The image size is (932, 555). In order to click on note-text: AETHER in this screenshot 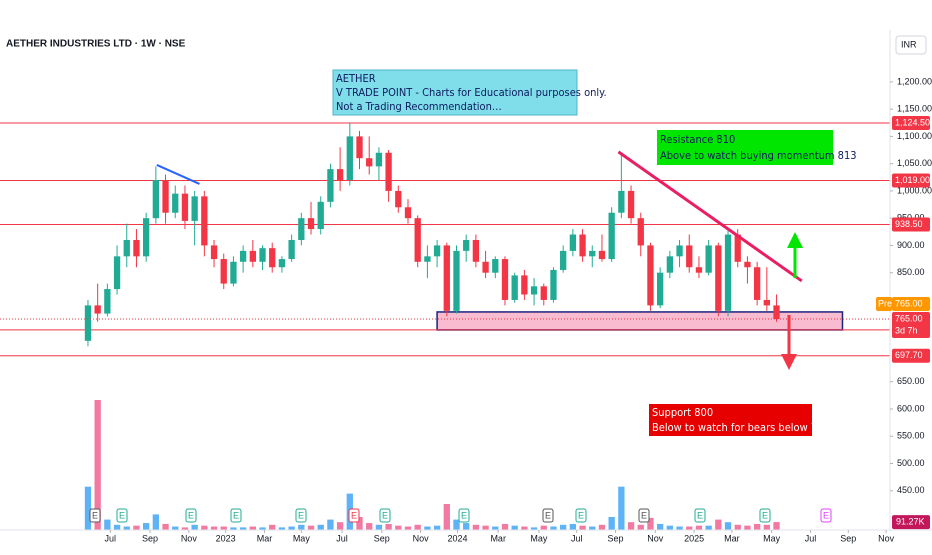, I will do `click(356, 78)`.